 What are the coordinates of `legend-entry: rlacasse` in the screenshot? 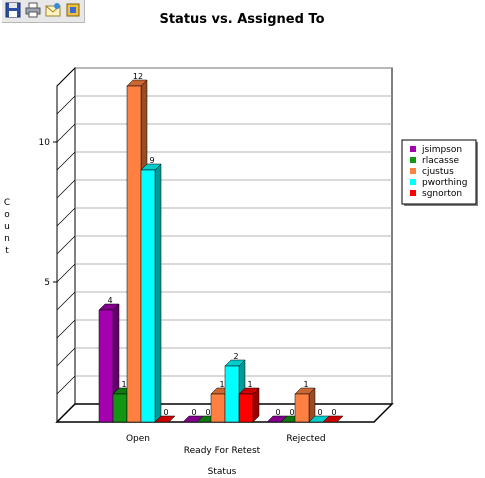 It's located at (441, 161).